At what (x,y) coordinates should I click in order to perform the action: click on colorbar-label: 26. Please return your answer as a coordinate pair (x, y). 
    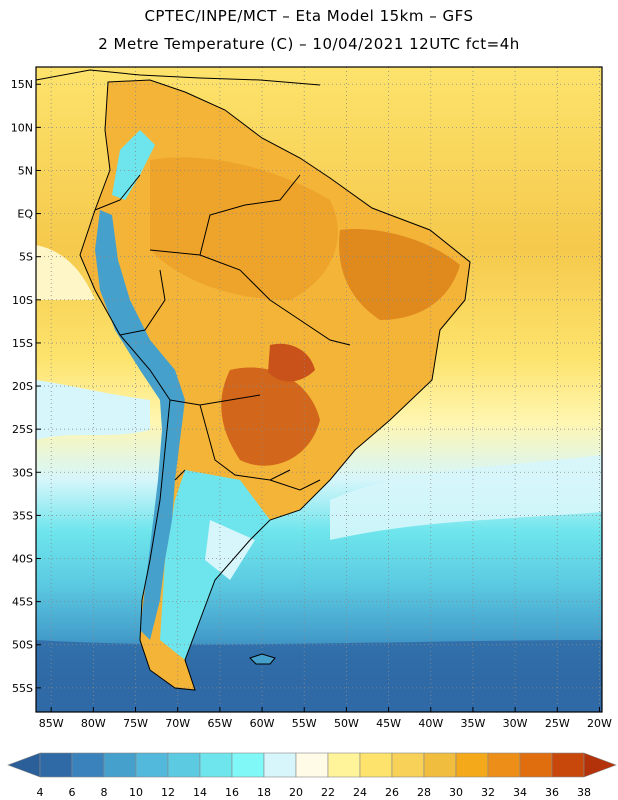
    Looking at the image, I should click on (392, 792).